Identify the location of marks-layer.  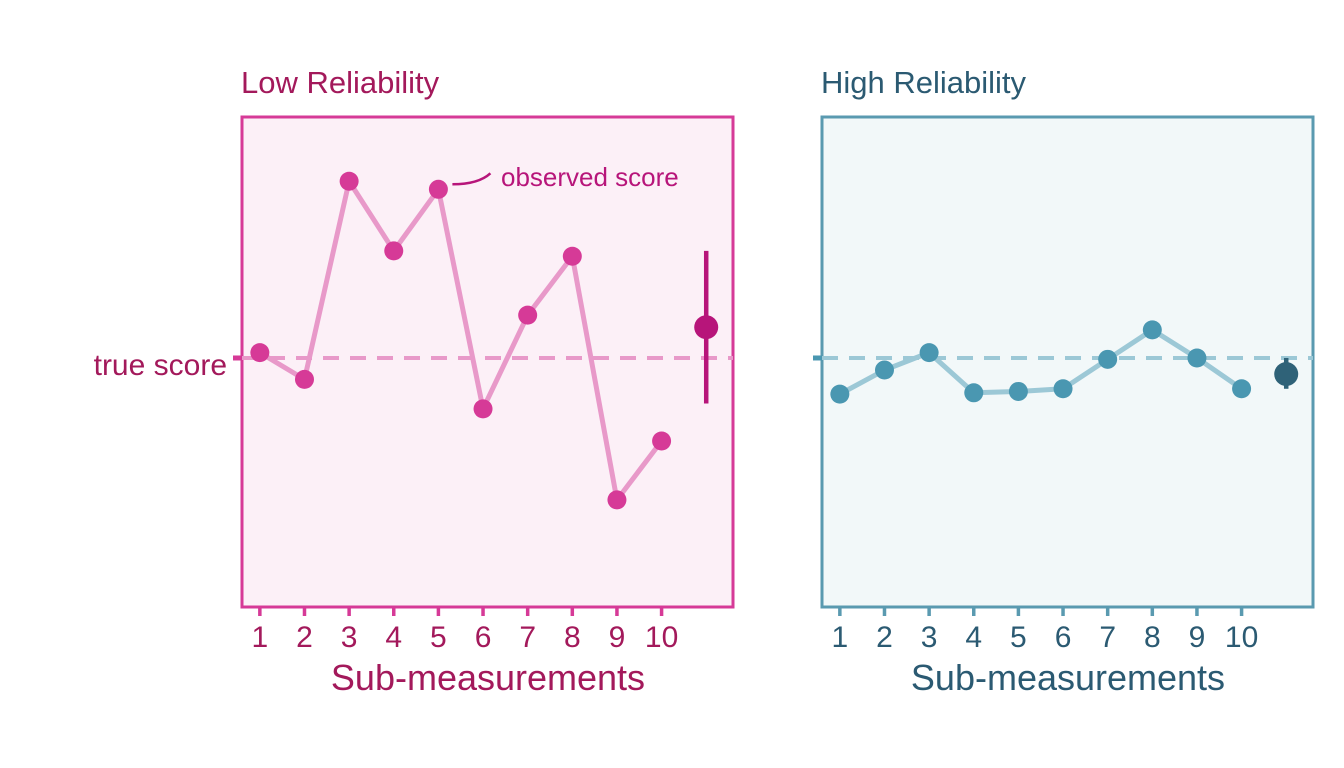
(1063, 362).